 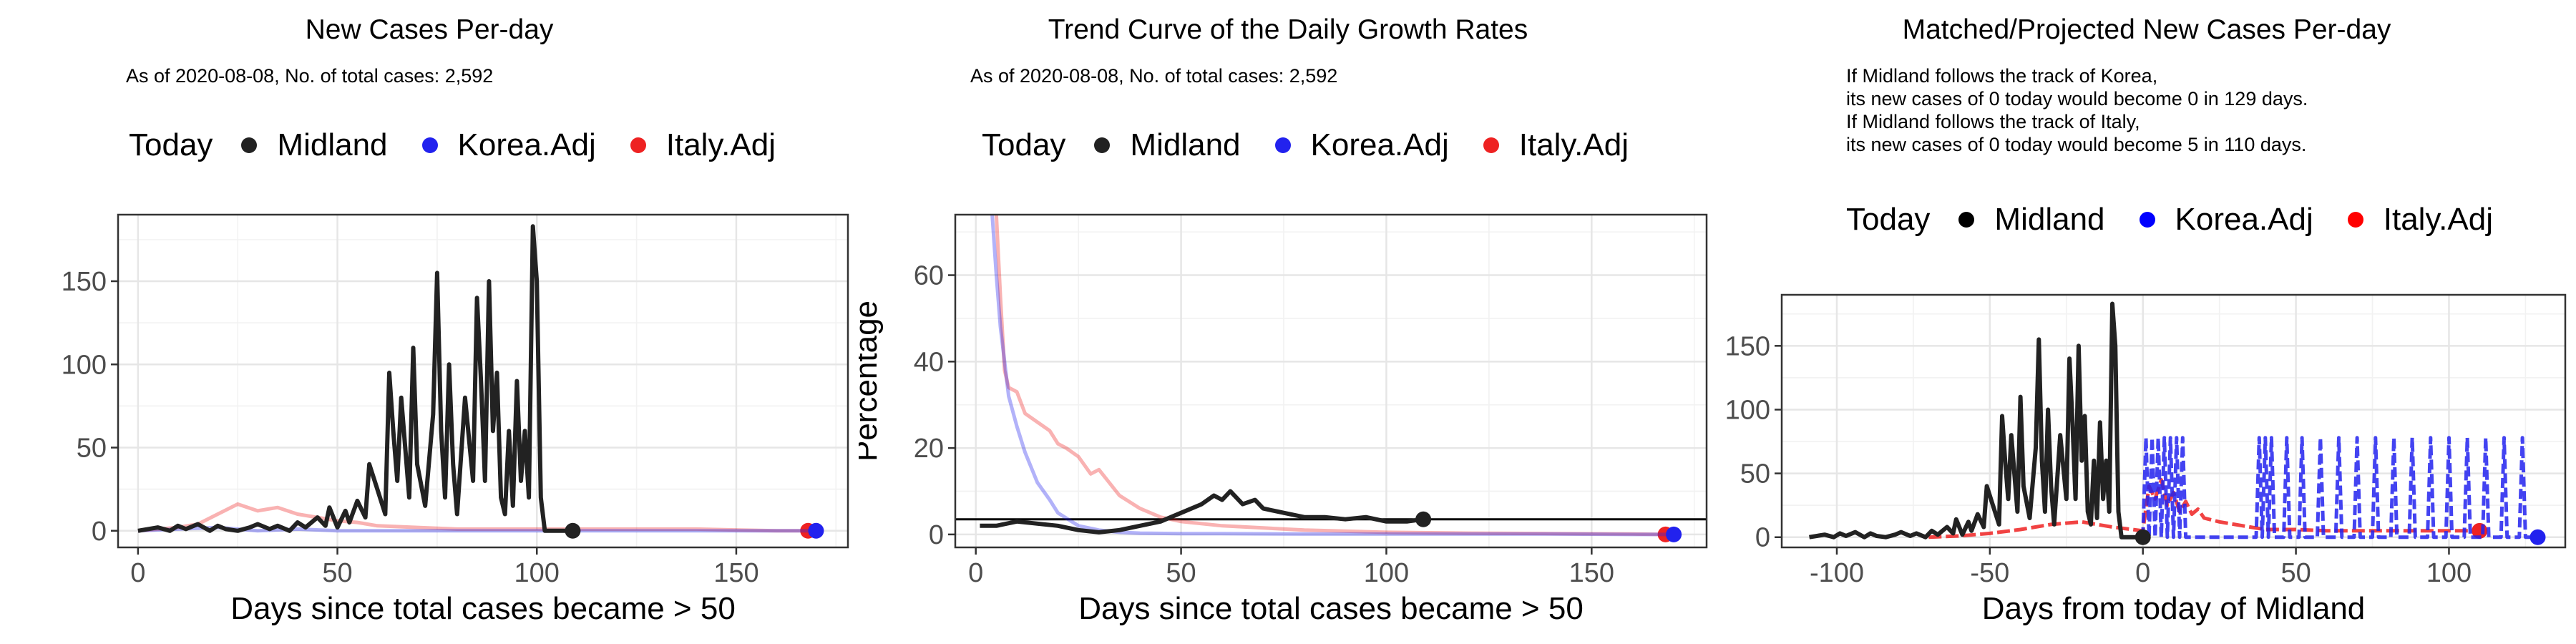 I want to click on x-tick-label: -50, so click(x=1989, y=573).